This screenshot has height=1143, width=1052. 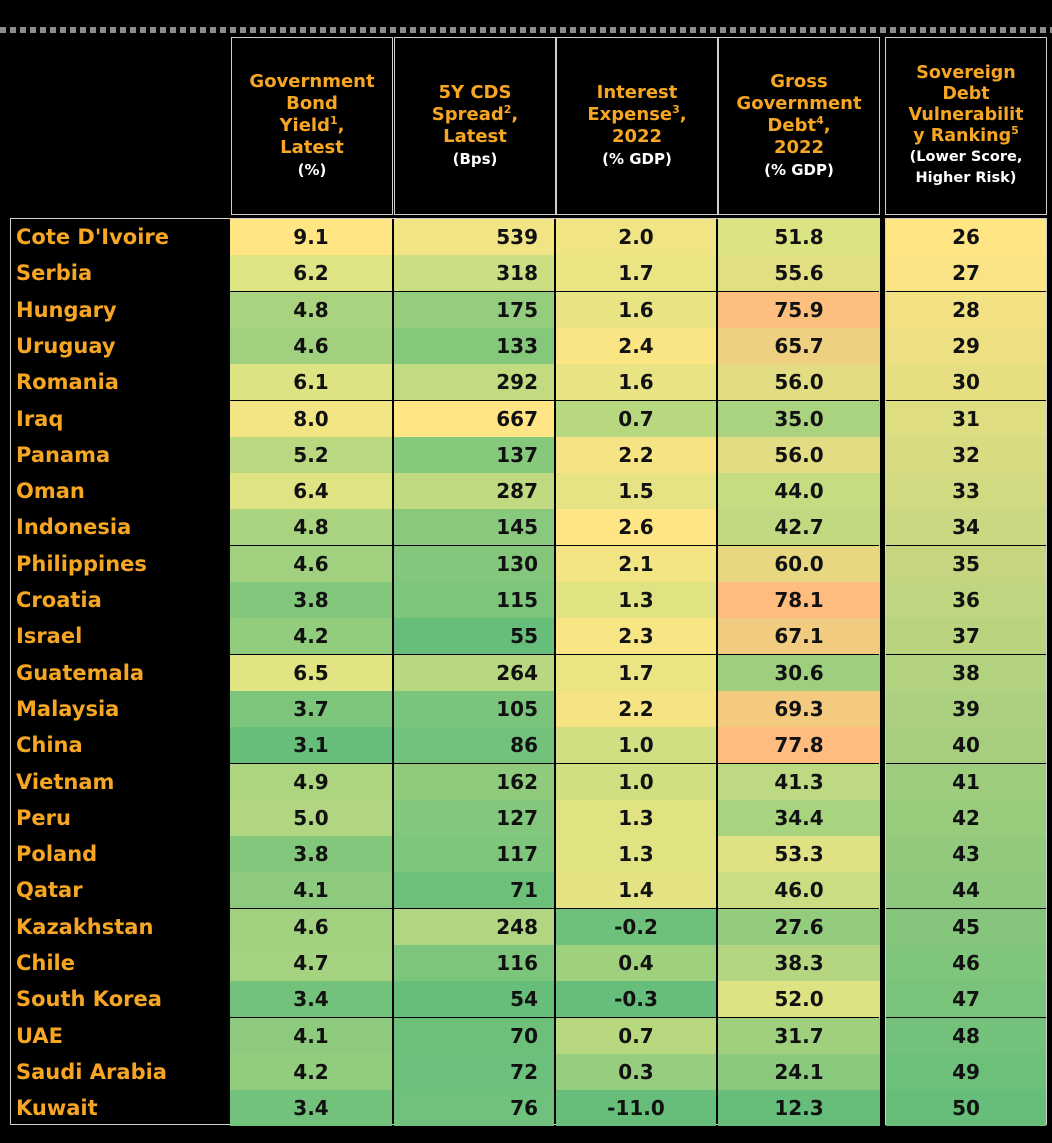 What do you see at coordinates (475, 159) in the screenshot?
I see `header-unit: (Bps)` at bounding box center [475, 159].